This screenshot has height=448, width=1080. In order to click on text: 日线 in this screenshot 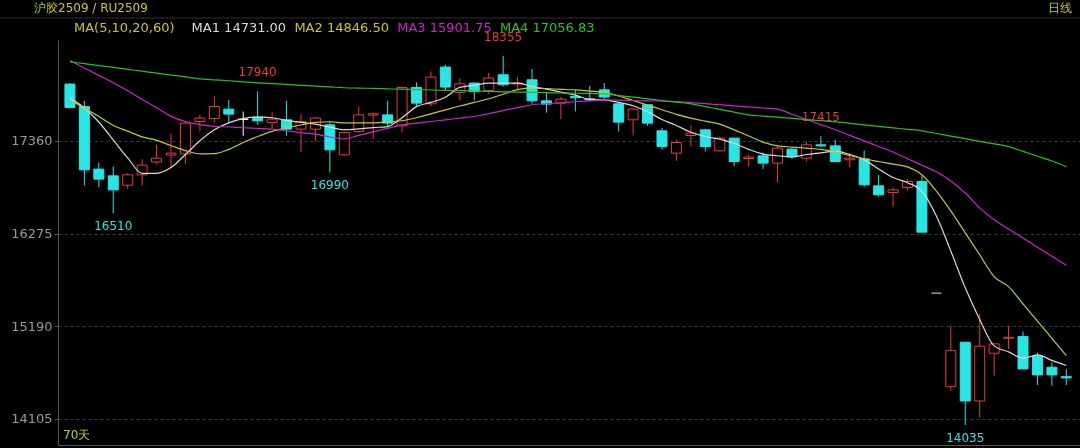, I will do `click(1060, 8)`.